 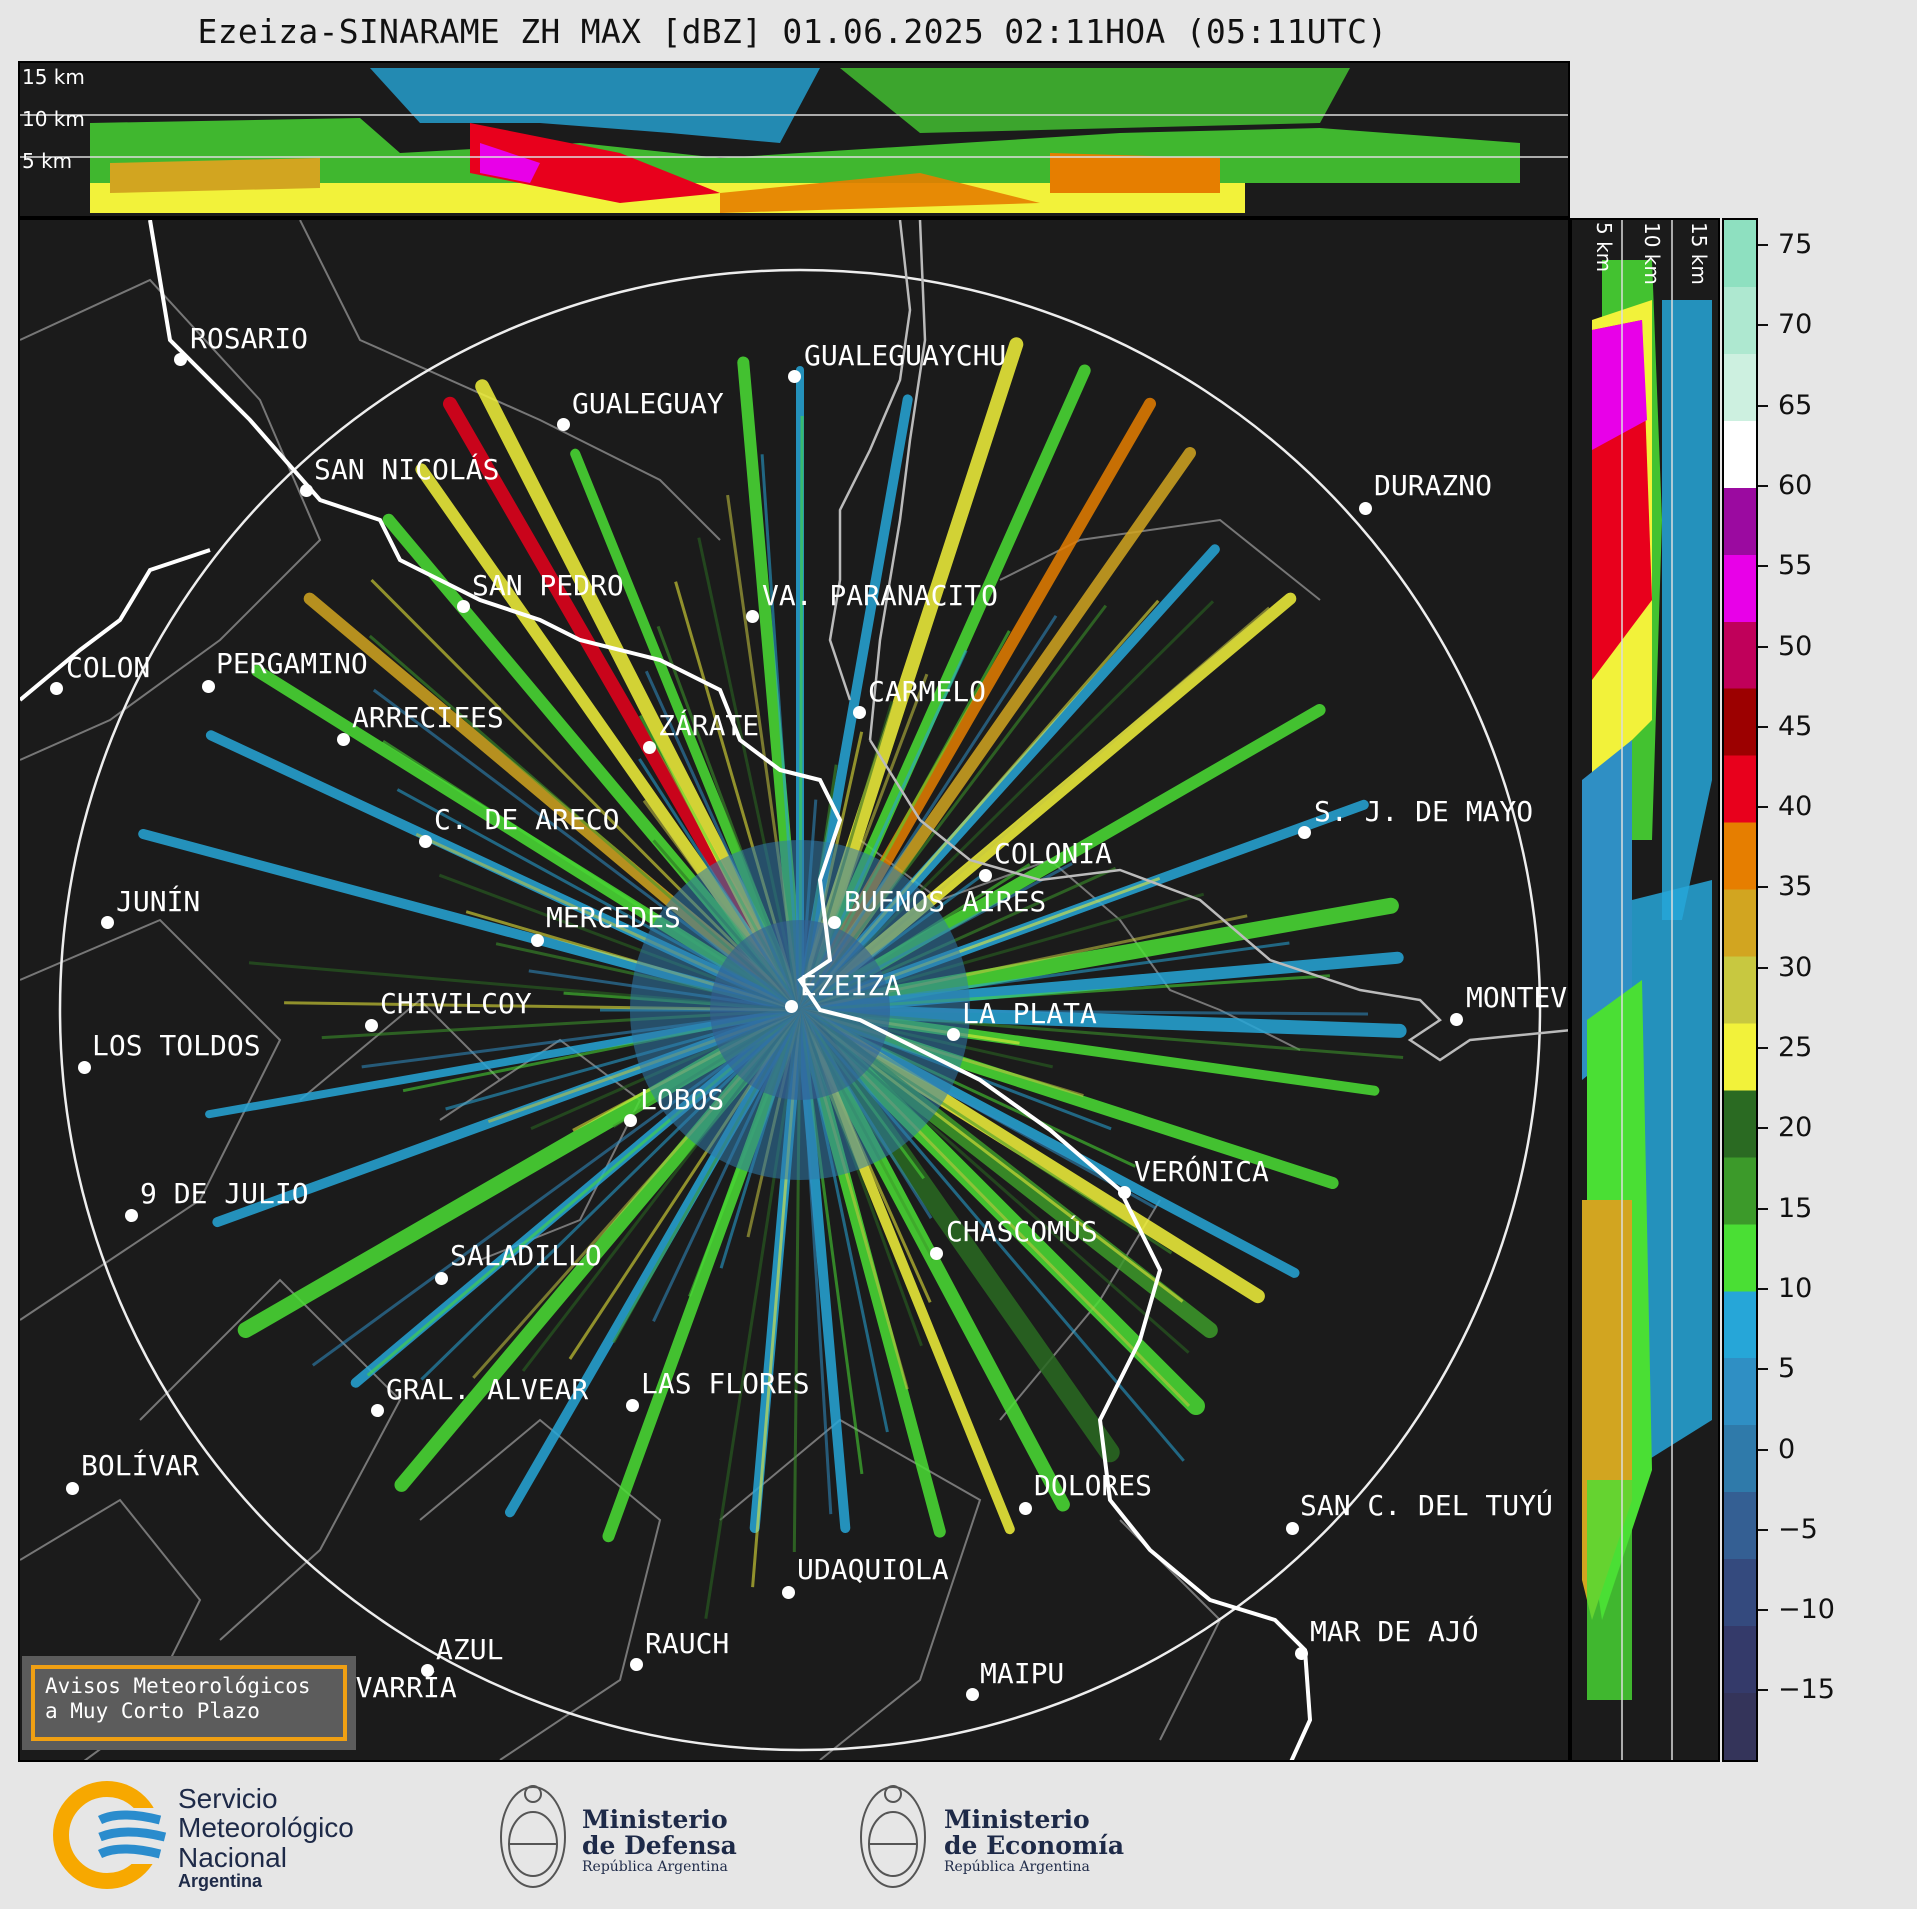 What do you see at coordinates (292, 663) in the screenshot?
I see `city-label: PERGAMINO` at bounding box center [292, 663].